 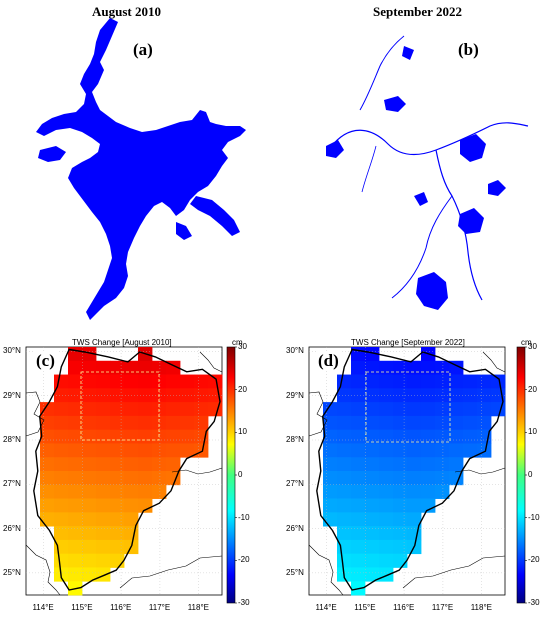 I want to click on colorbar-tick-label: 30, so click(x=242, y=346).